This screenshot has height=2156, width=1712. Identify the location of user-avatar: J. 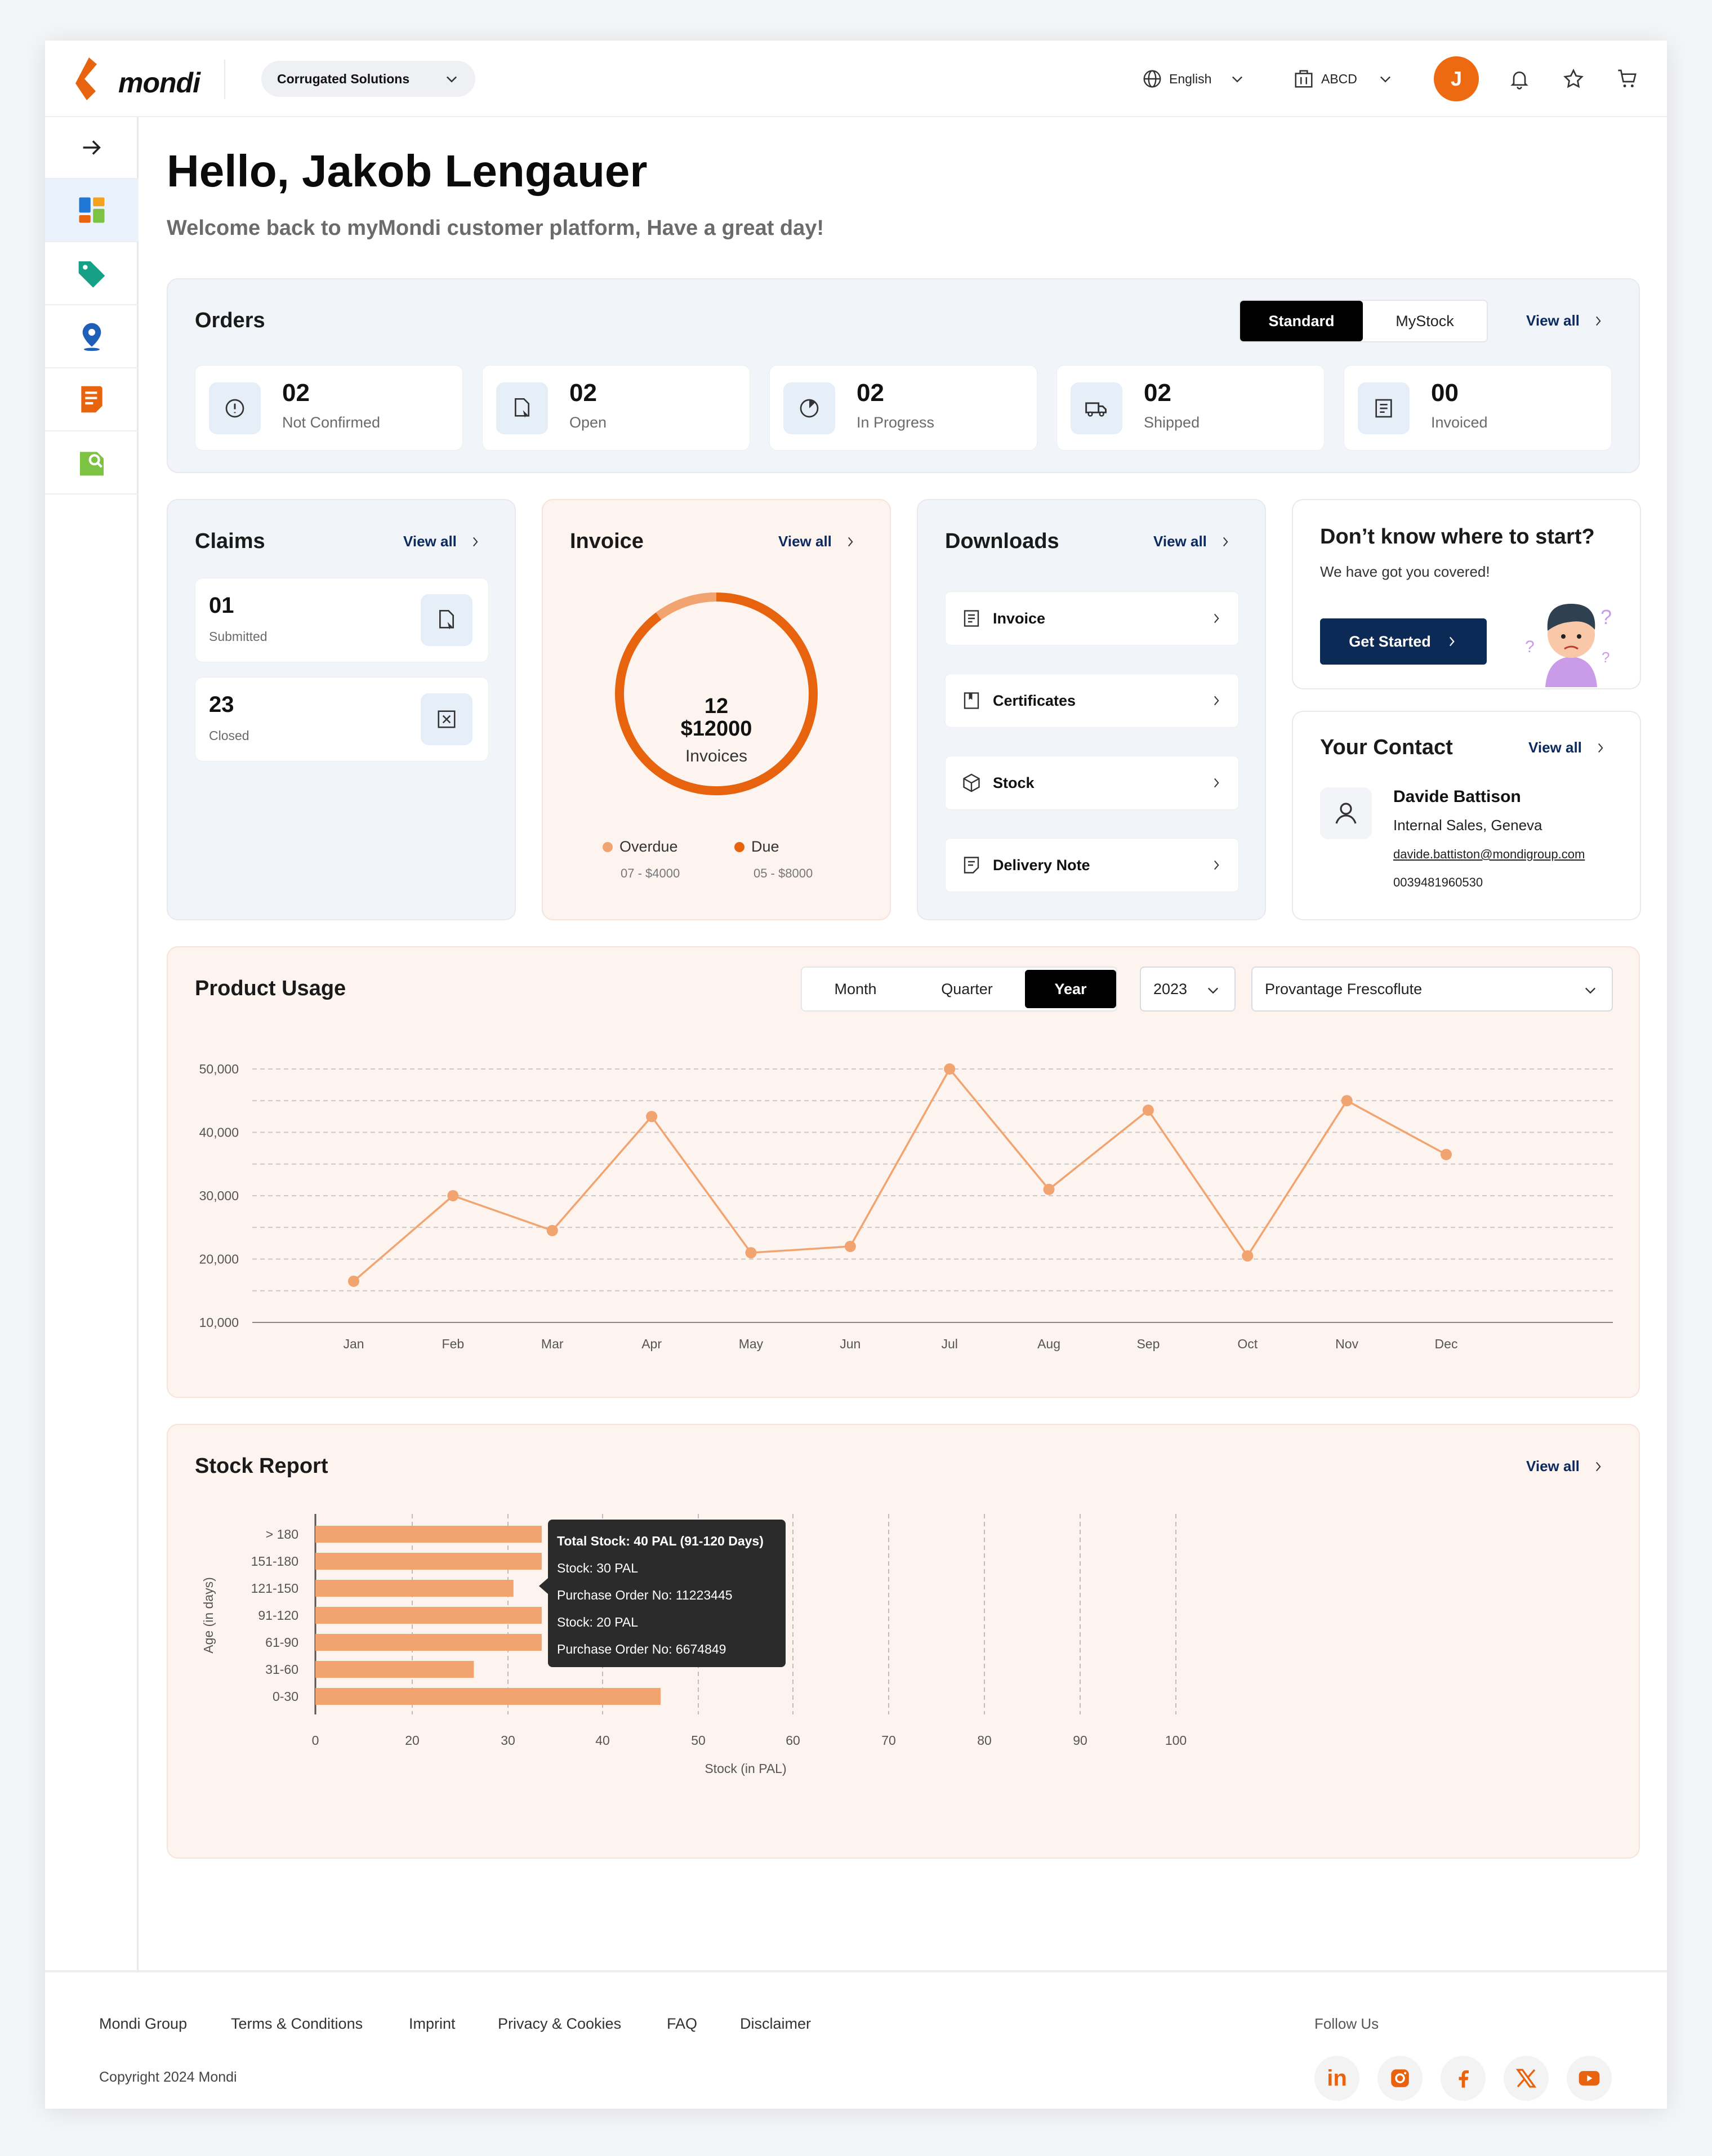
(1456, 78).